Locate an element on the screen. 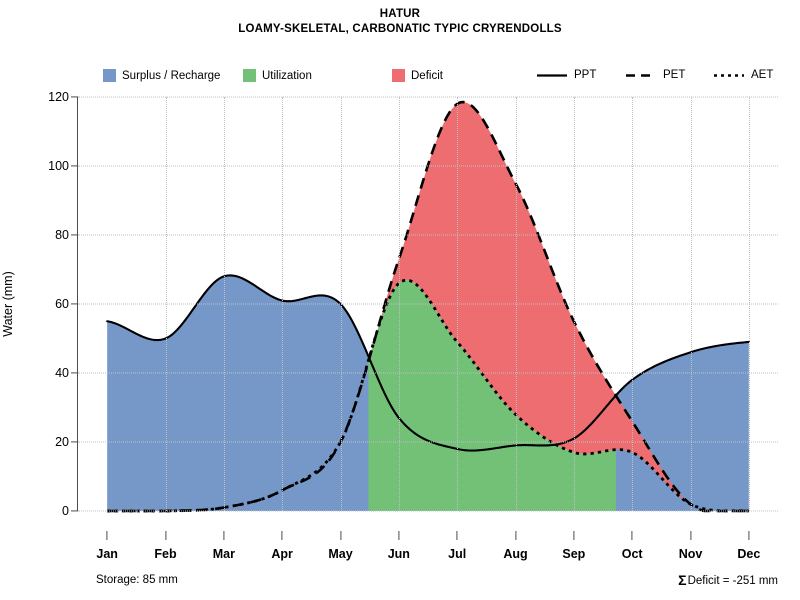 Image resolution: width=800 pixels, height=600 pixels. sigma-symbol: Σ is located at coordinates (682, 580).